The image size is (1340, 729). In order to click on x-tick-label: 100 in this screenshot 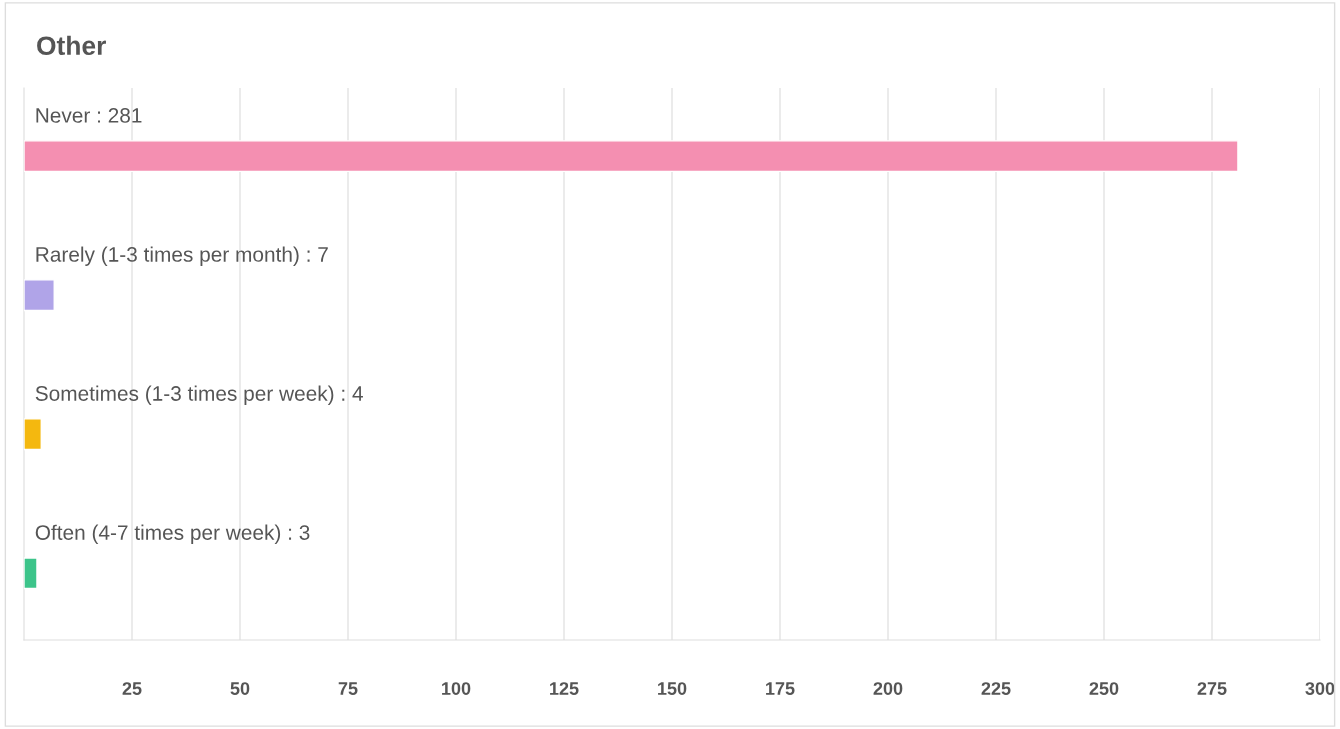, I will do `click(456, 688)`.